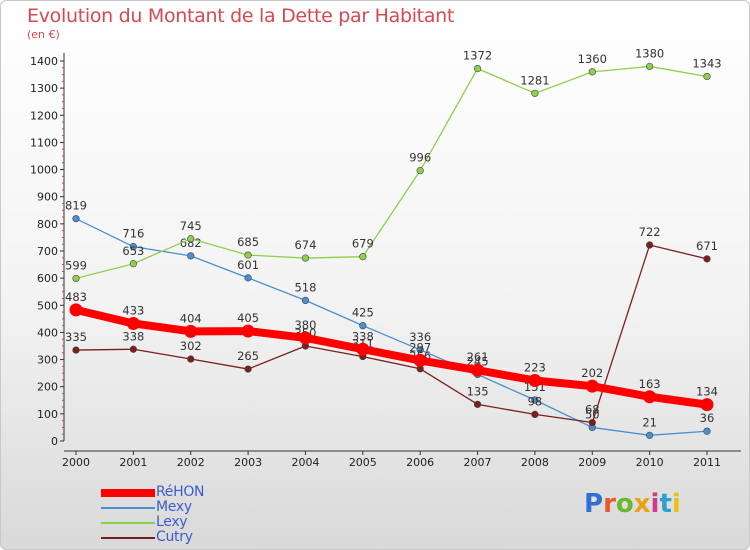  Describe the element at coordinates (191, 243) in the screenshot. I see `data-label: 682` at that location.